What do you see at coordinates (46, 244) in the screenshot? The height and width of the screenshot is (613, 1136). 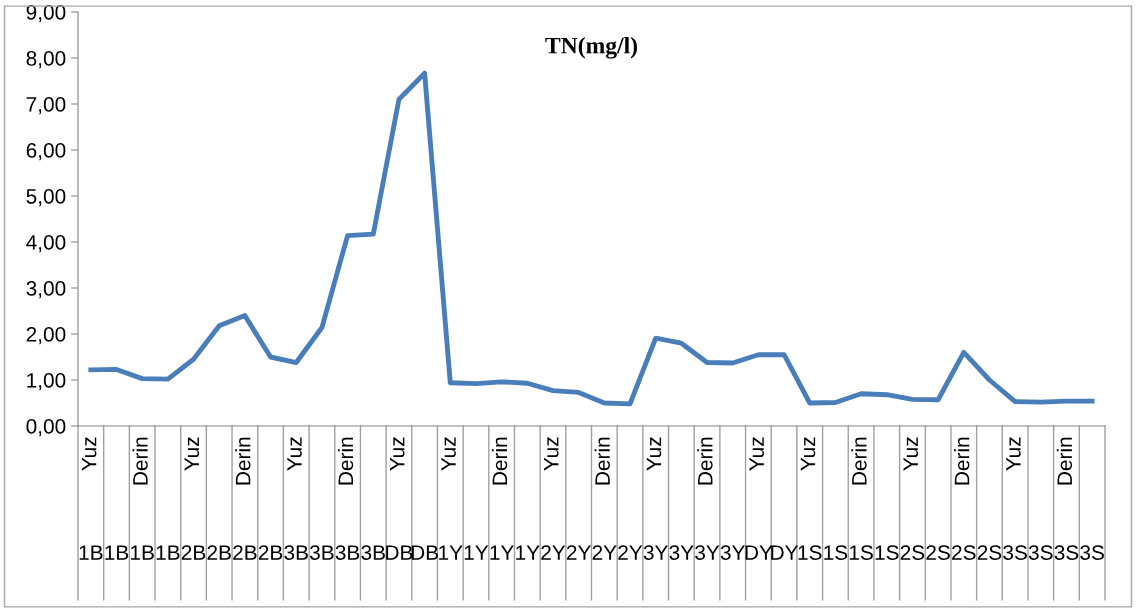 I see `y-tick-label: 4,00` at bounding box center [46, 244].